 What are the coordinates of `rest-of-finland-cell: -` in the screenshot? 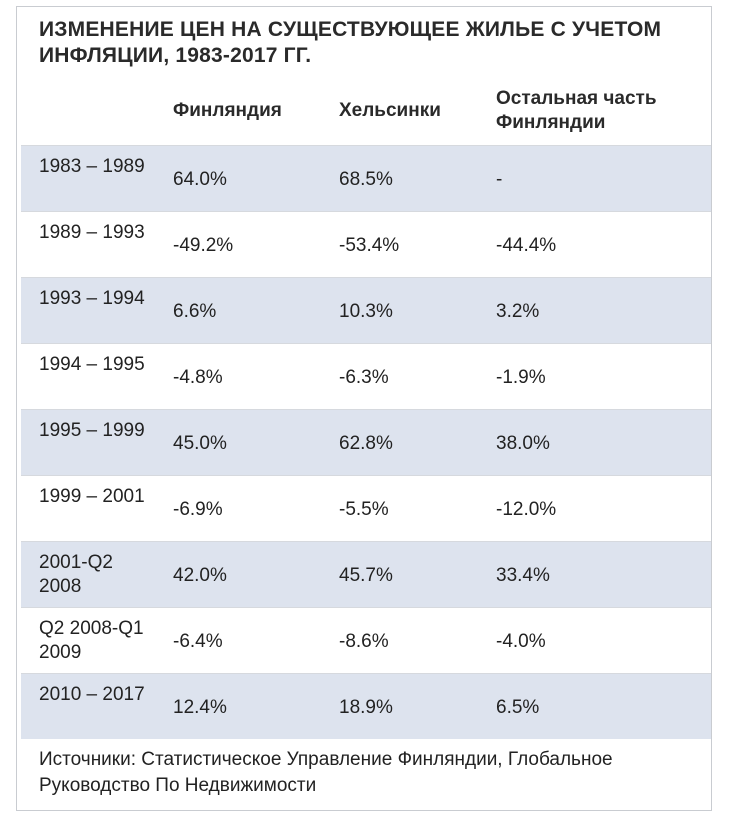 It's located at (499, 179).